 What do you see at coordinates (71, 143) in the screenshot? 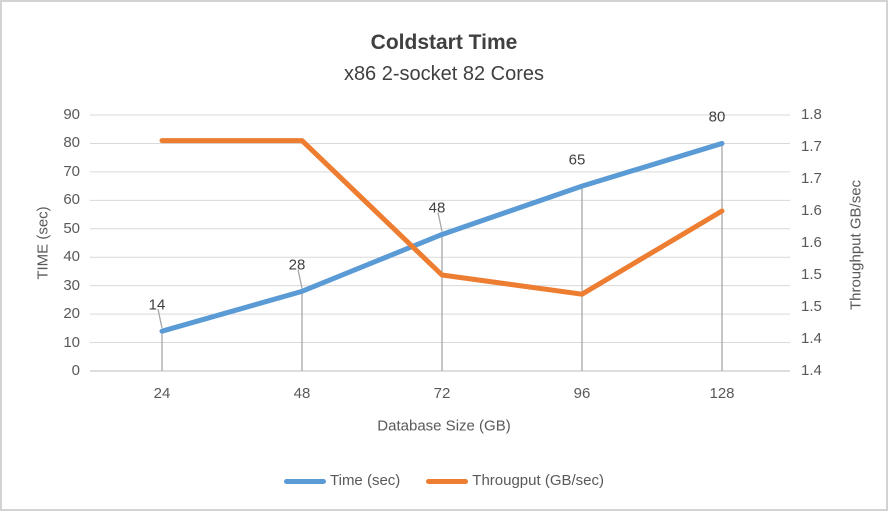
I see `left-axis-tick: 80` at bounding box center [71, 143].